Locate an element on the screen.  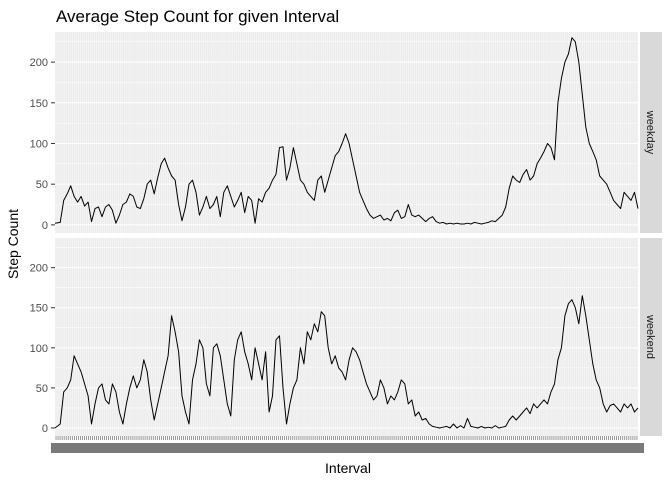
y-axis-label: Step Count is located at coordinates (13, 244).